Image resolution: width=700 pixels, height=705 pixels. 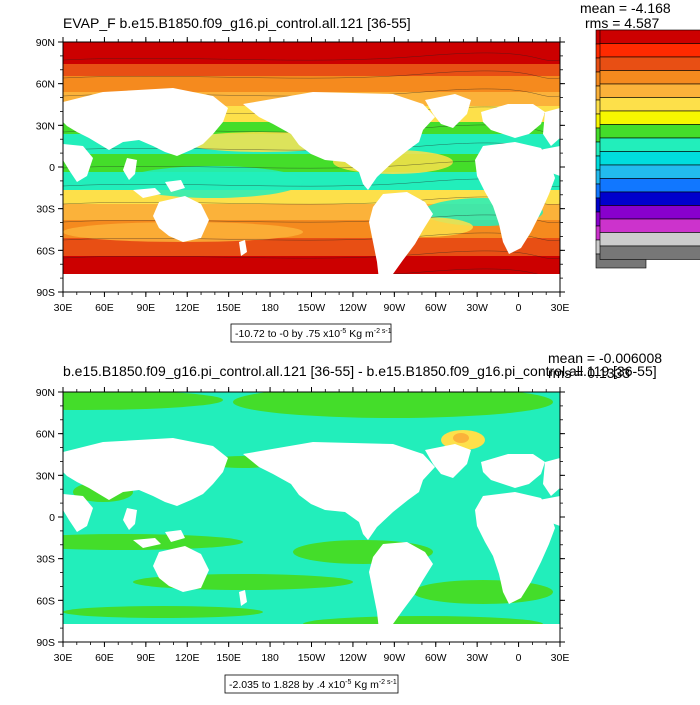 I want to click on subtitle-text: -2.035 to 1.828 by .4 x10-5 Kg m-2 s-1, so click(x=313, y=685).